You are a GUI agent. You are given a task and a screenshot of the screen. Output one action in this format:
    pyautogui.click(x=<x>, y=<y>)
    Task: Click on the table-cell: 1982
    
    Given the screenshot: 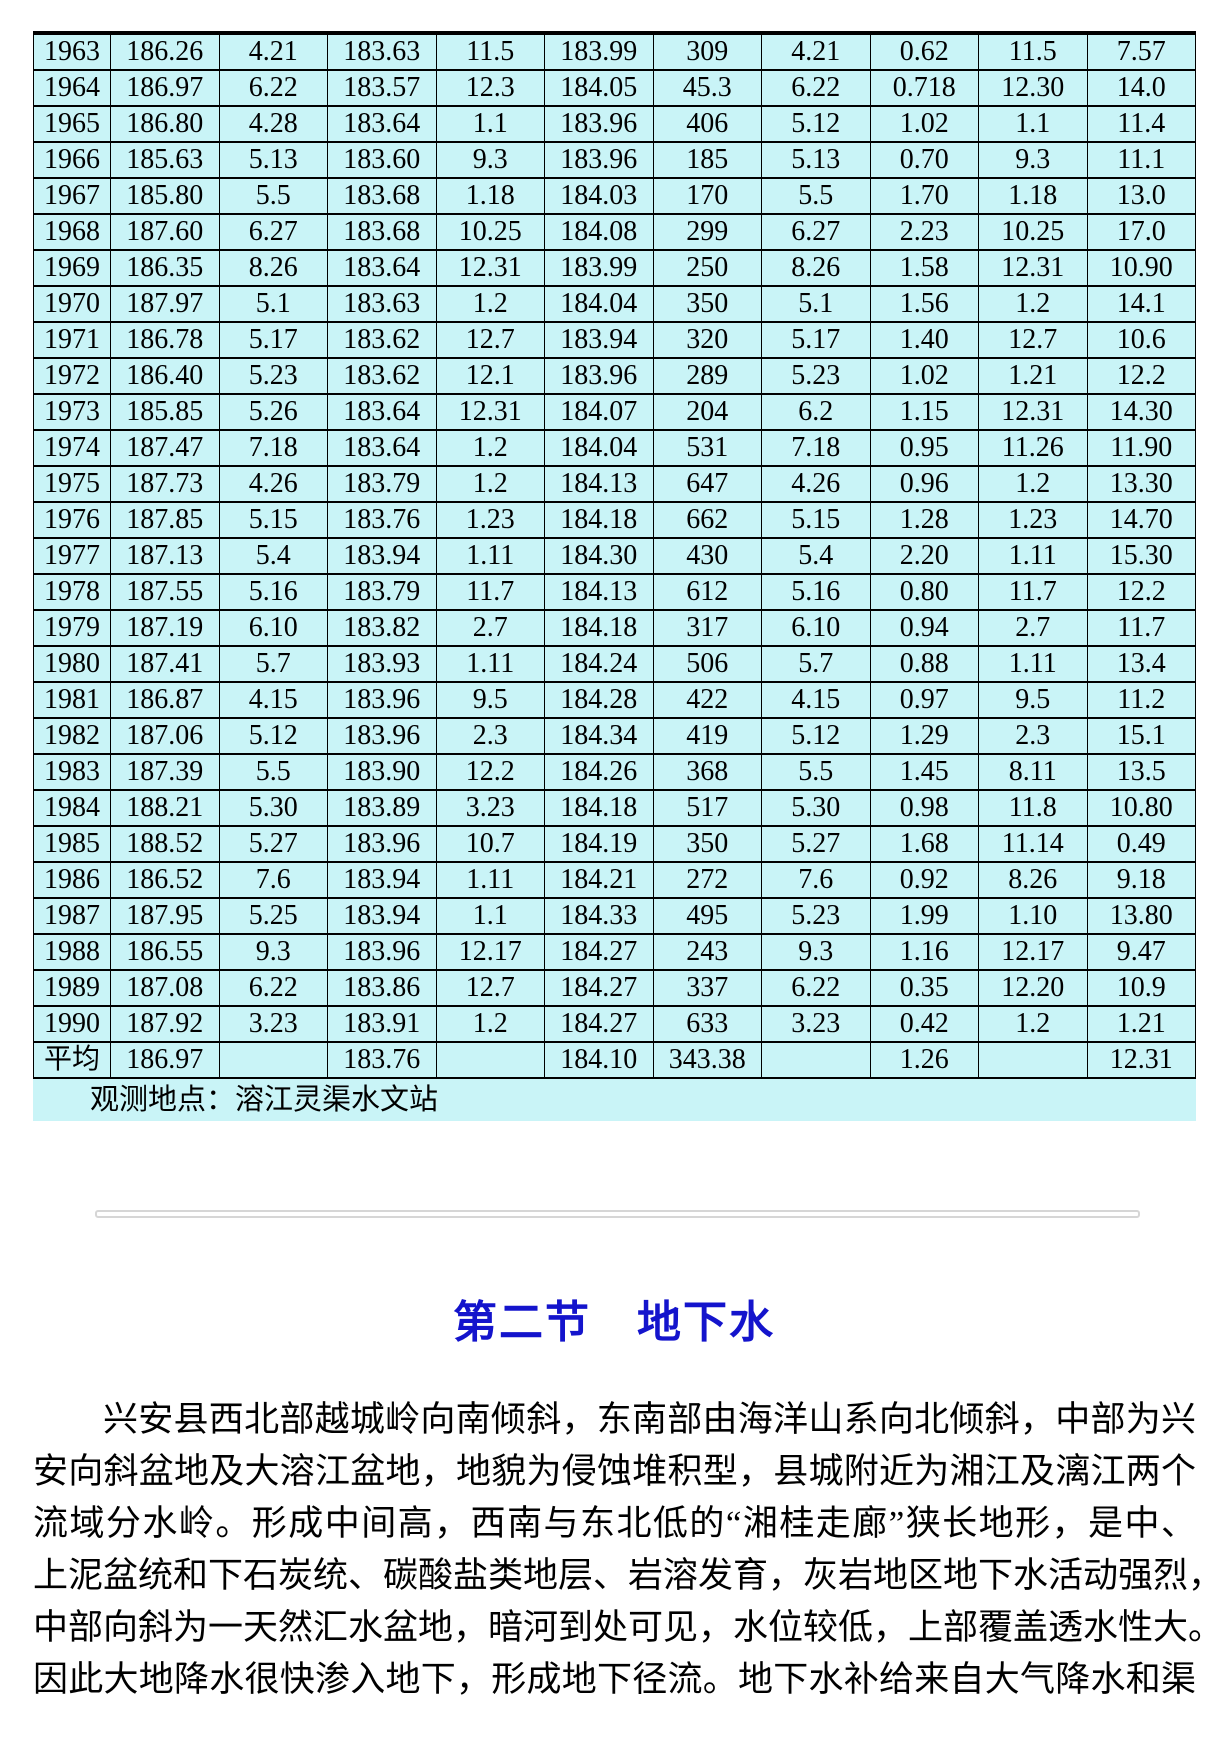 What is the action you would take?
    pyautogui.click(x=72, y=736)
    